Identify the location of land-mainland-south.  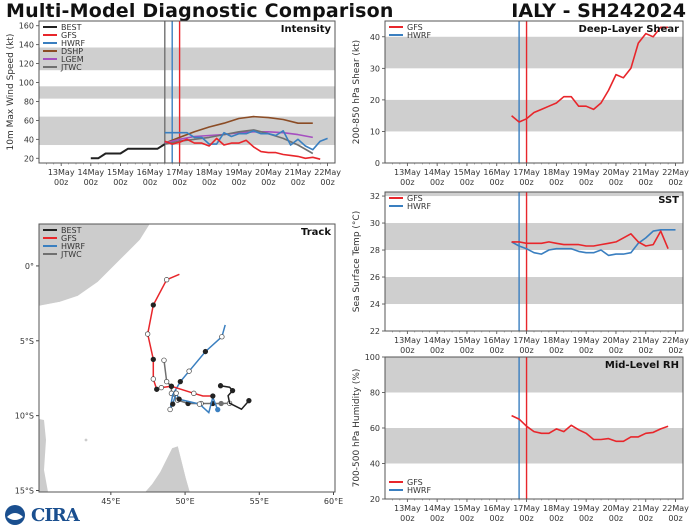
(43, 455).